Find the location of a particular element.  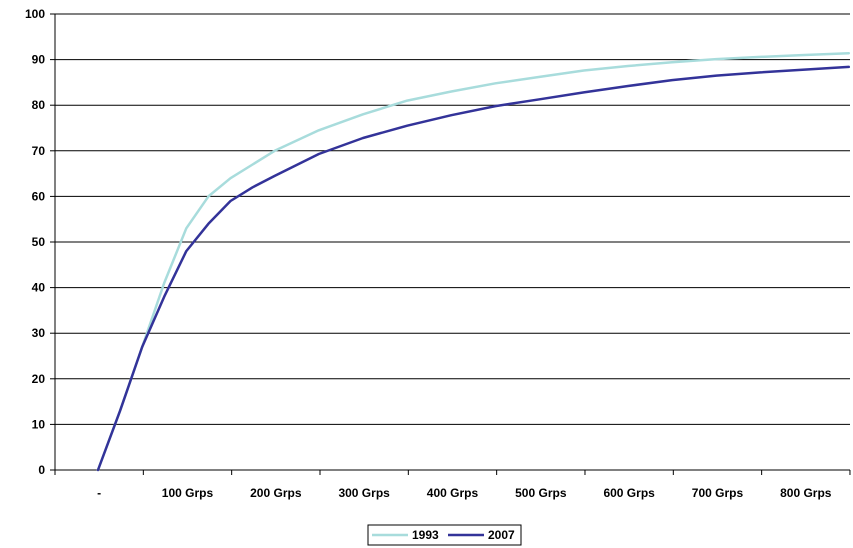

legend-label-2007: 2007 is located at coordinates (501, 535).